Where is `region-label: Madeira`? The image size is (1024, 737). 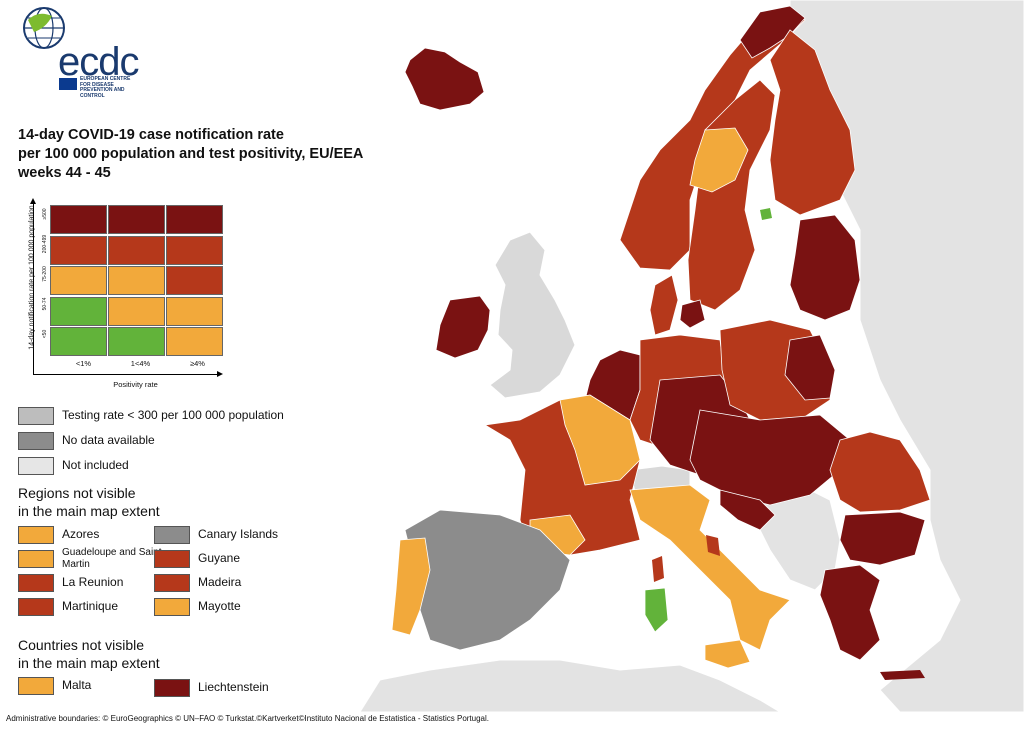 region-label: Madeira is located at coordinates (220, 582).